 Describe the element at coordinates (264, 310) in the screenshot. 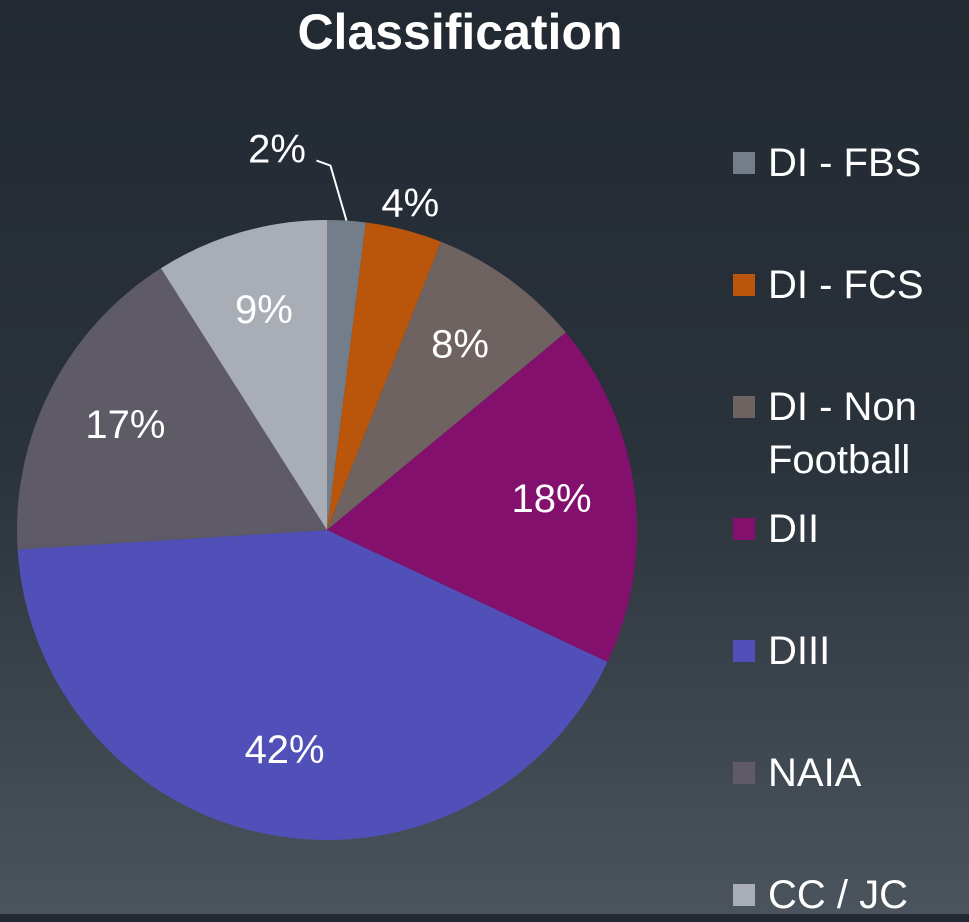

I see `data-label: 9%` at that location.